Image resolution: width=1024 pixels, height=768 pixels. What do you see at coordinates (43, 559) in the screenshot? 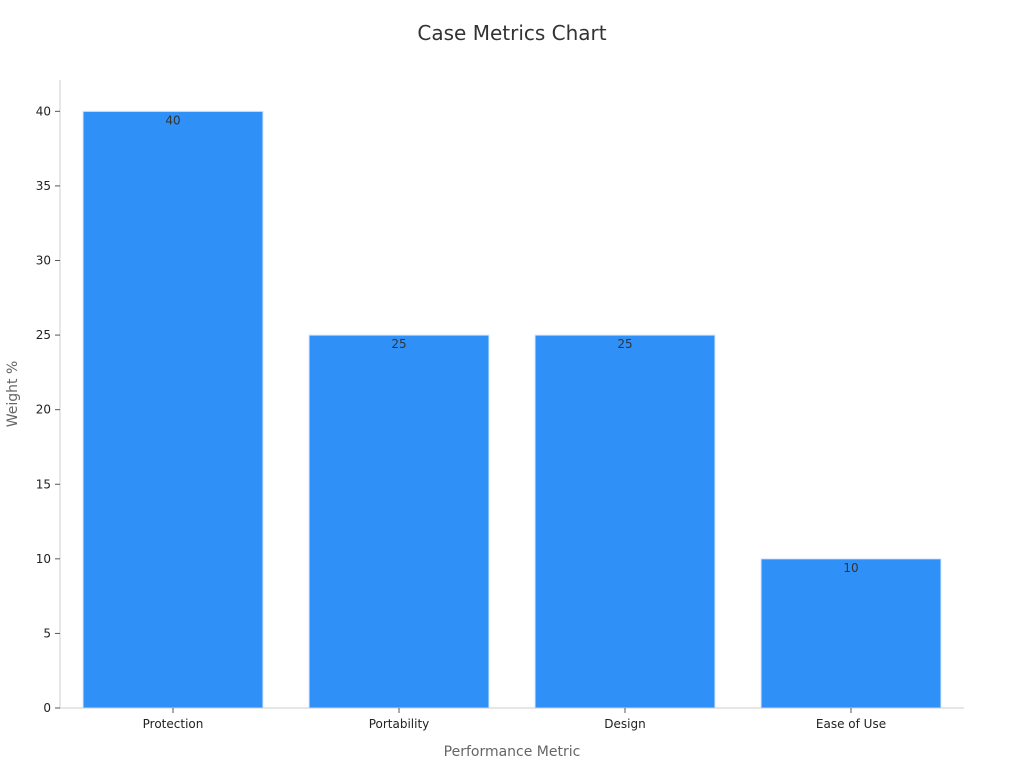
I see `y-tick-label: 10` at bounding box center [43, 559].